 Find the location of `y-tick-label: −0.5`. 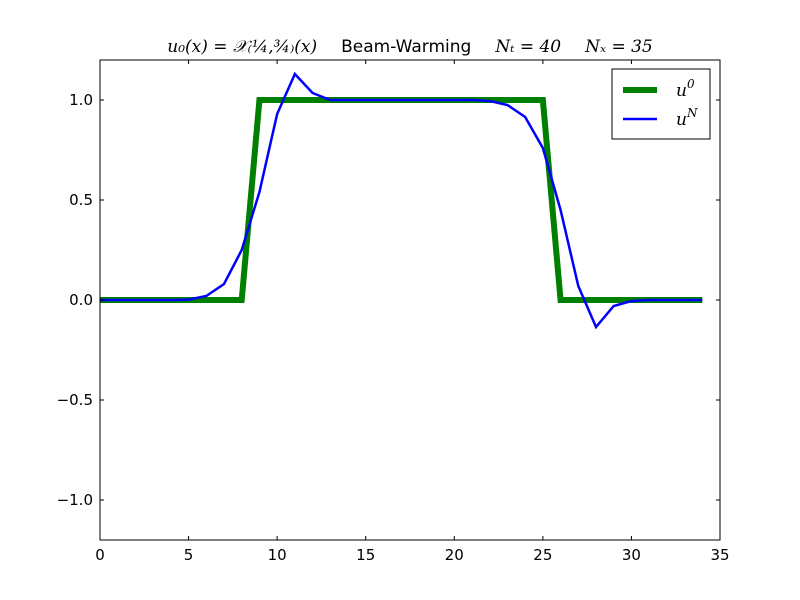

y-tick-label: −0.5 is located at coordinates (75, 400).